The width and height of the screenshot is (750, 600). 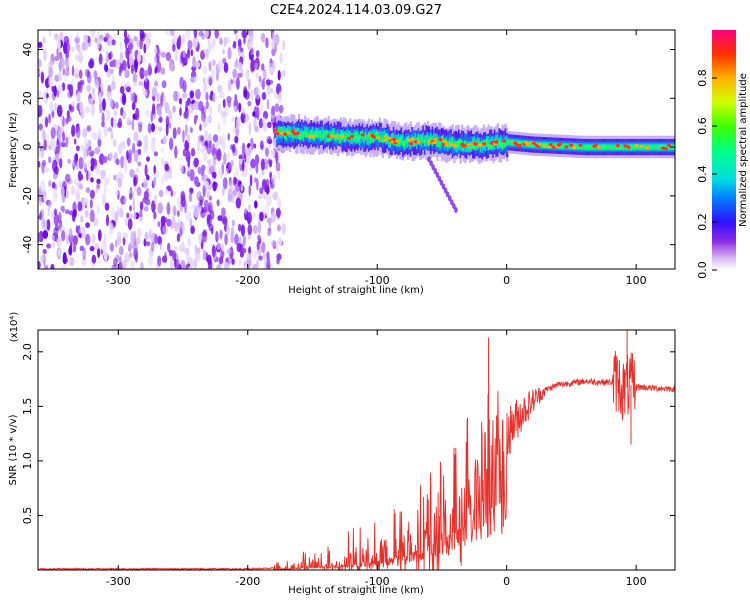 What do you see at coordinates (377, 280) in the screenshot?
I see `x-tick-label: -100` at bounding box center [377, 280].